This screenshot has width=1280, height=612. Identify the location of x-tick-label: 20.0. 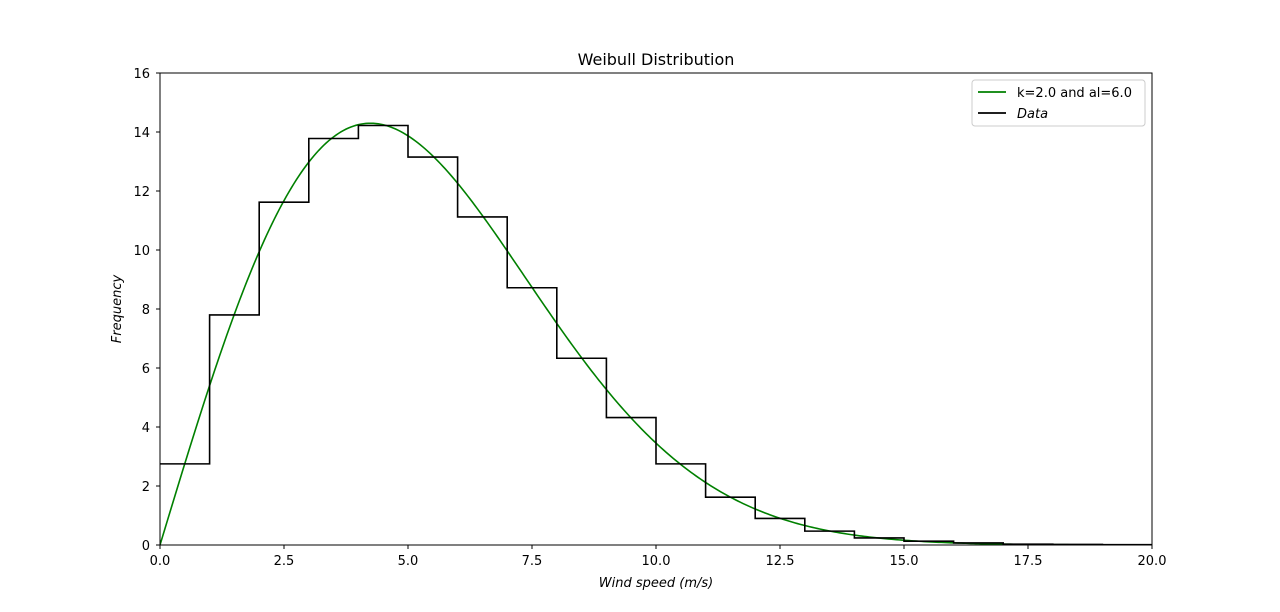
(1152, 561).